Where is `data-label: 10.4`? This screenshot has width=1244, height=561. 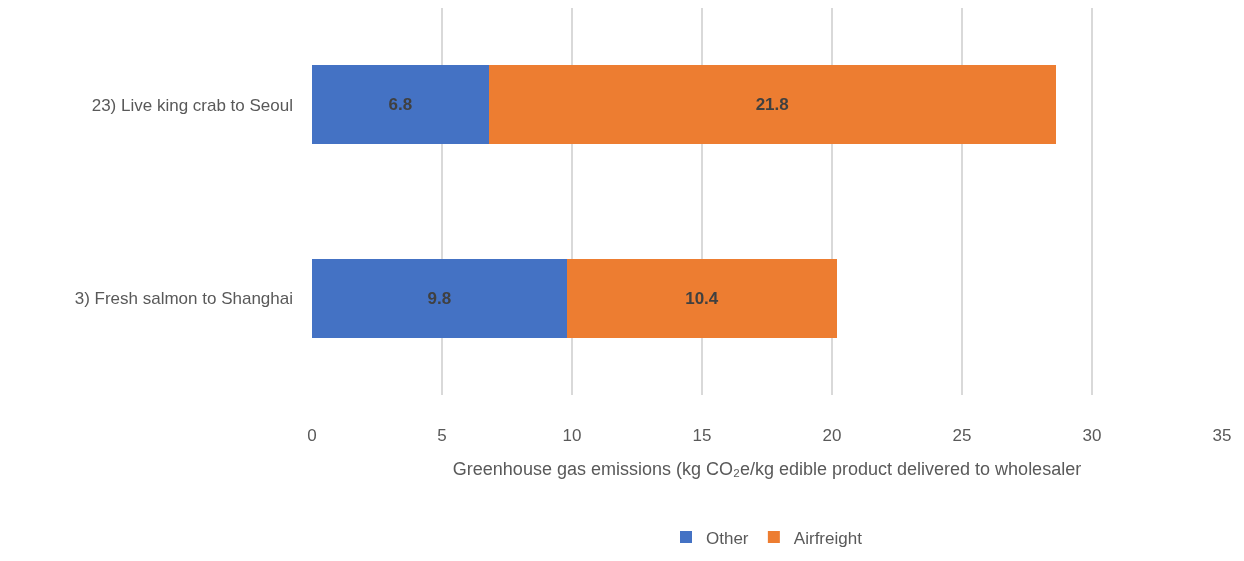
data-label: 10.4 is located at coordinates (702, 298).